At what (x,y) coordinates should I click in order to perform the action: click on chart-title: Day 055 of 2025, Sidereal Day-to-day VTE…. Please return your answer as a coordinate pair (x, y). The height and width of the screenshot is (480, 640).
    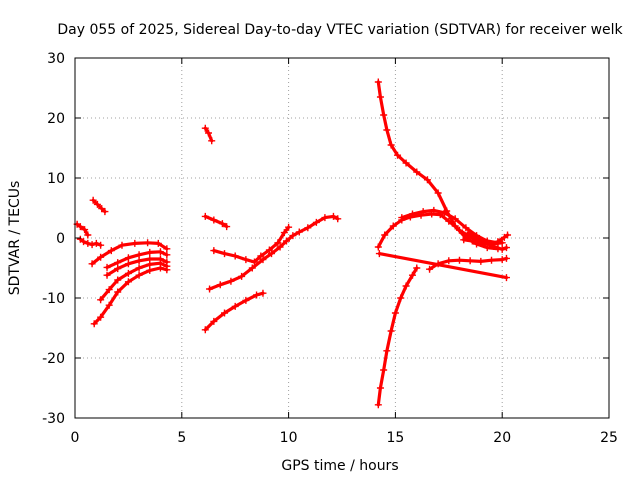
    Looking at the image, I should click on (340, 30).